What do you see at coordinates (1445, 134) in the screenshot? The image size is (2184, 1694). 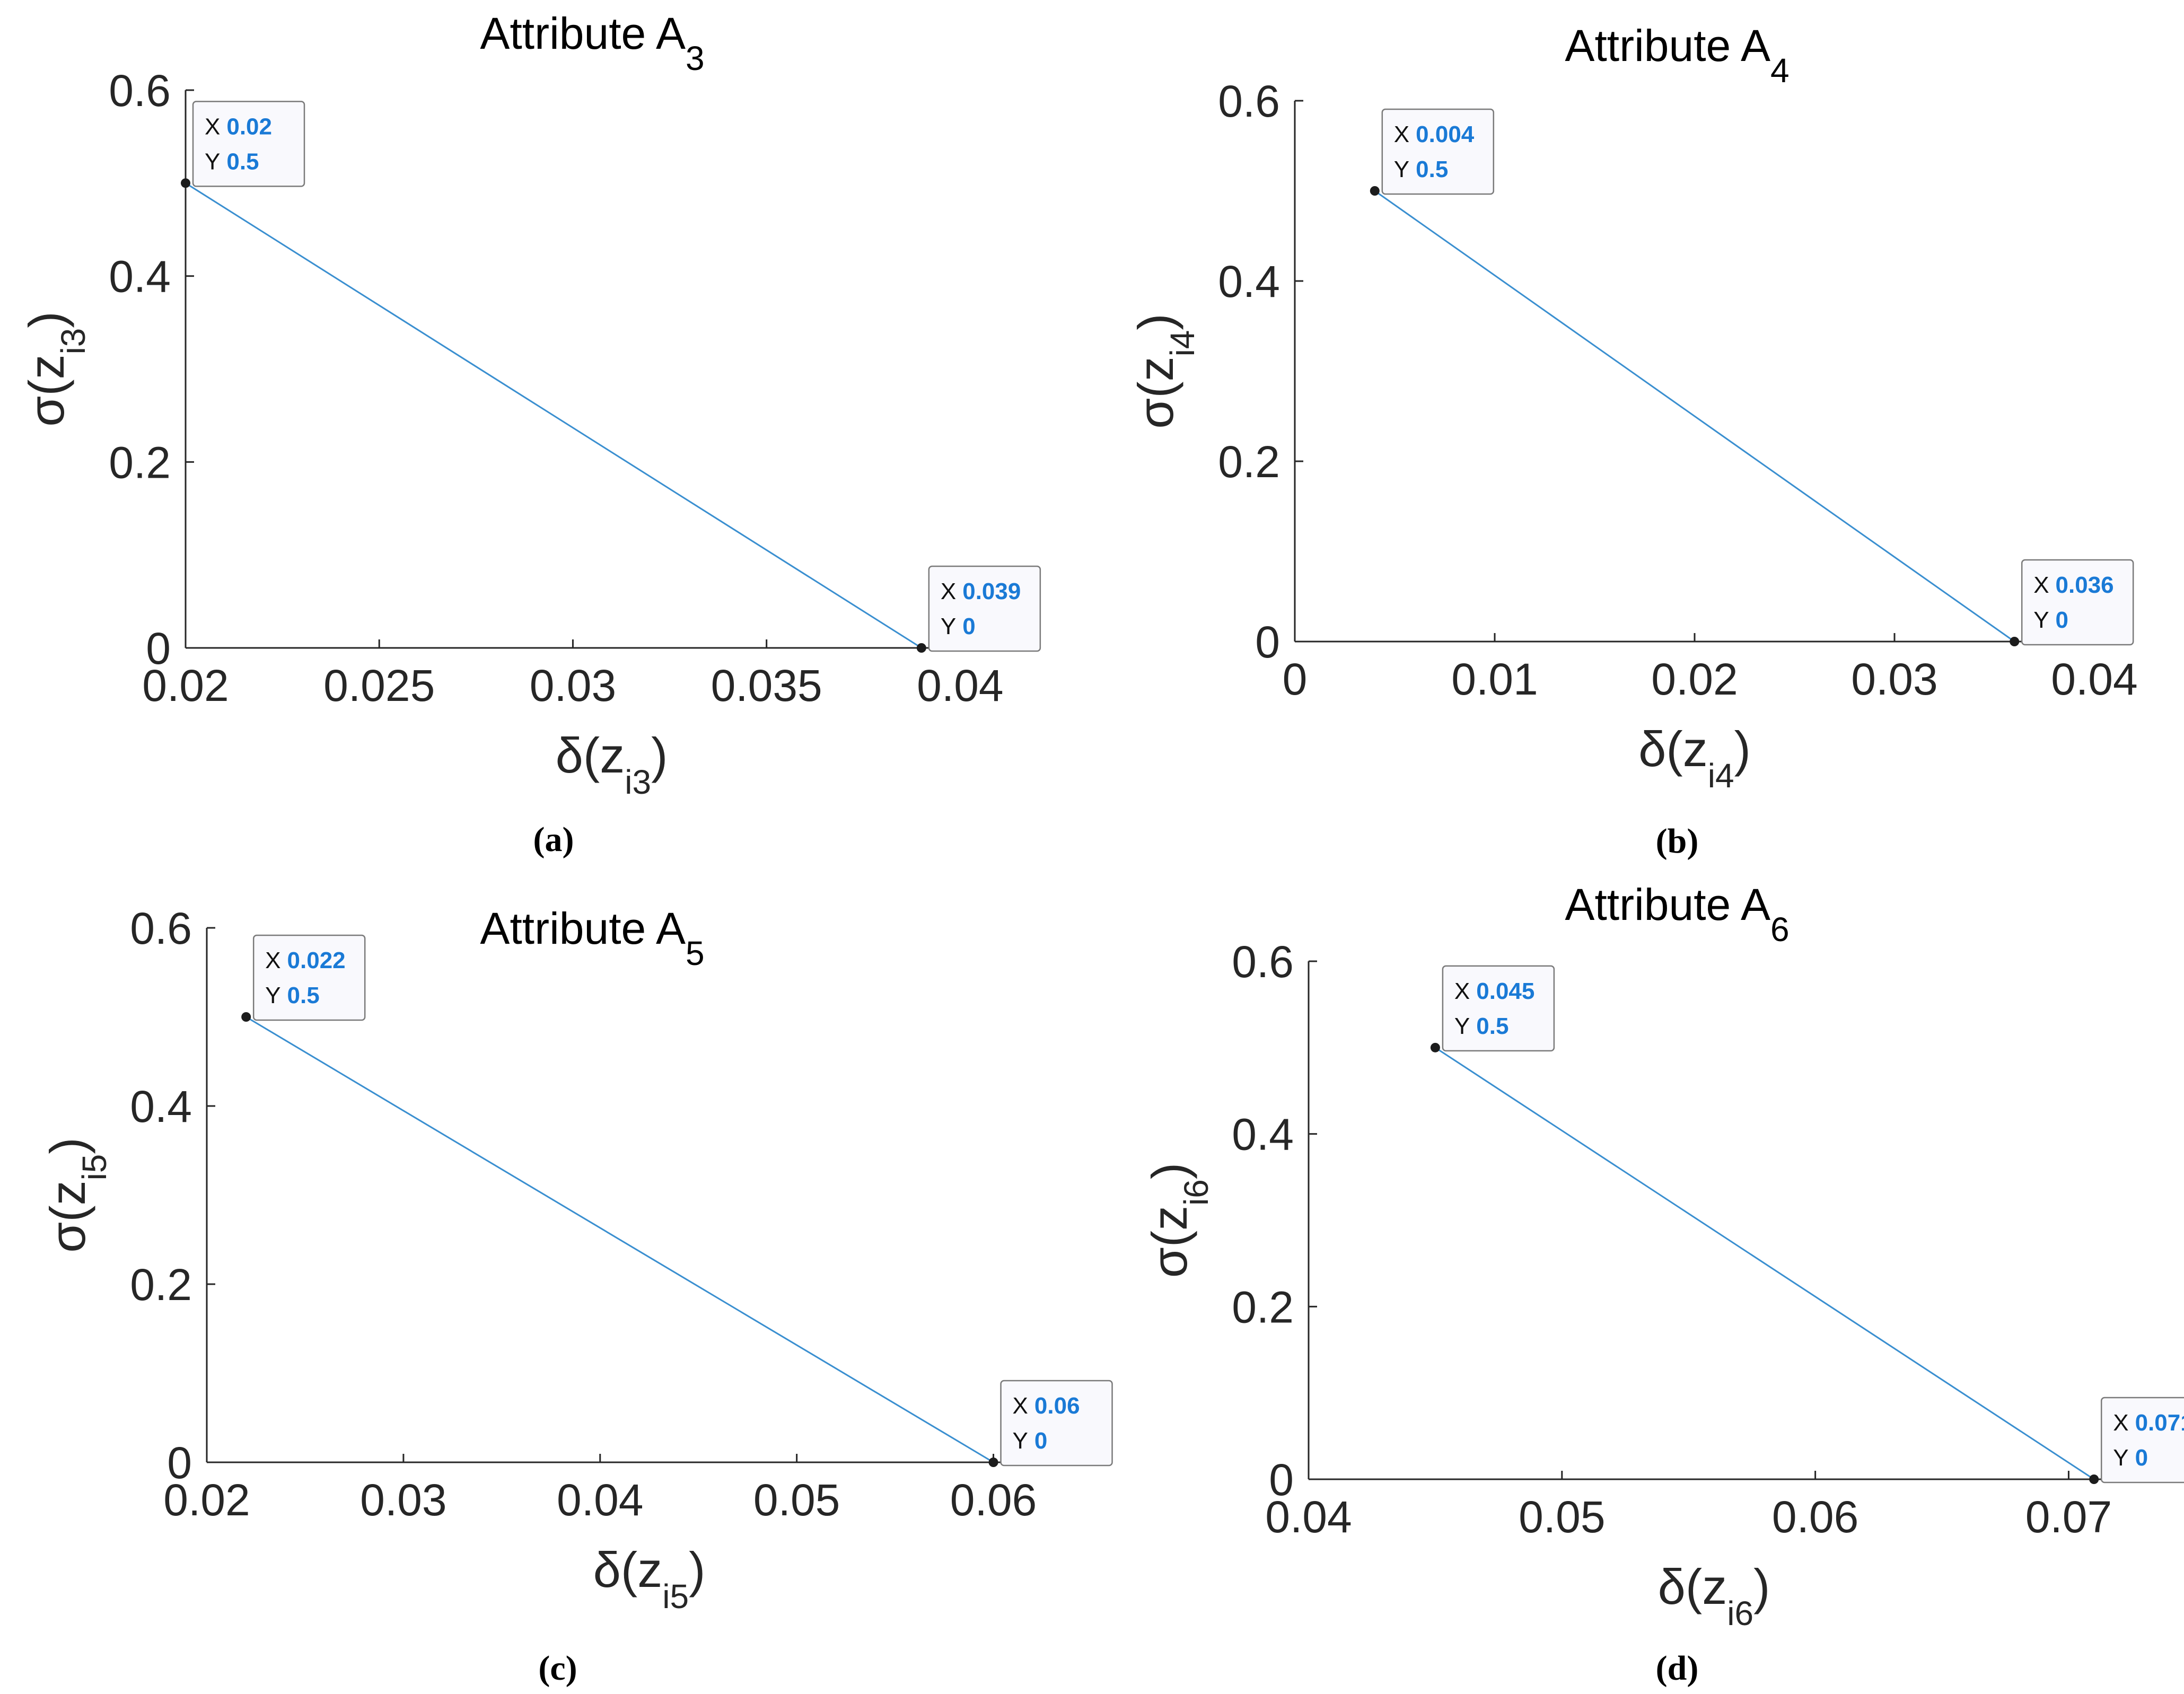 I see `datatip-x-value: 0.004` at bounding box center [1445, 134].